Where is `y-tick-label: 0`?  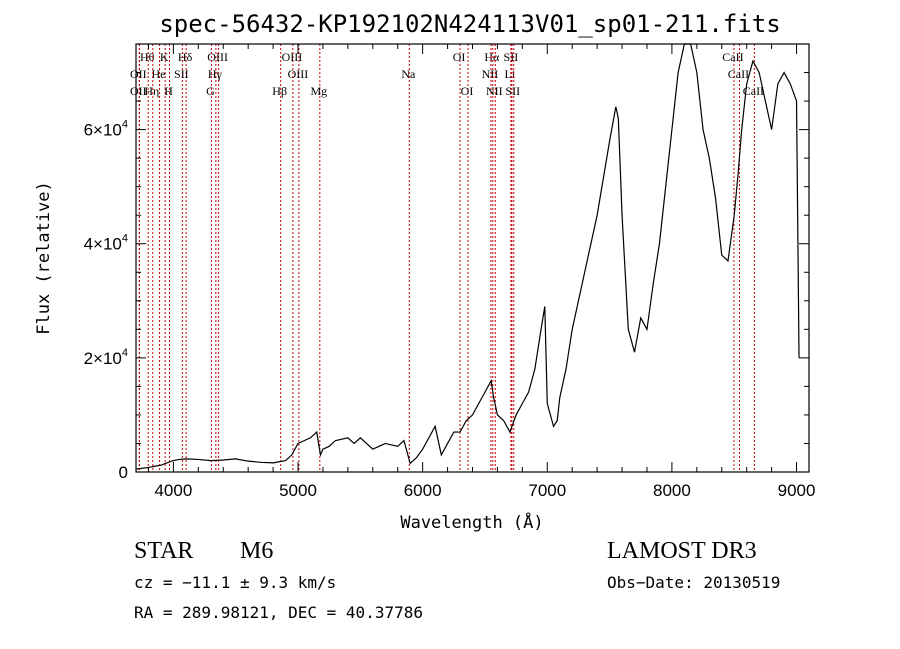
y-tick-label: 0 is located at coordinates (123, 472).